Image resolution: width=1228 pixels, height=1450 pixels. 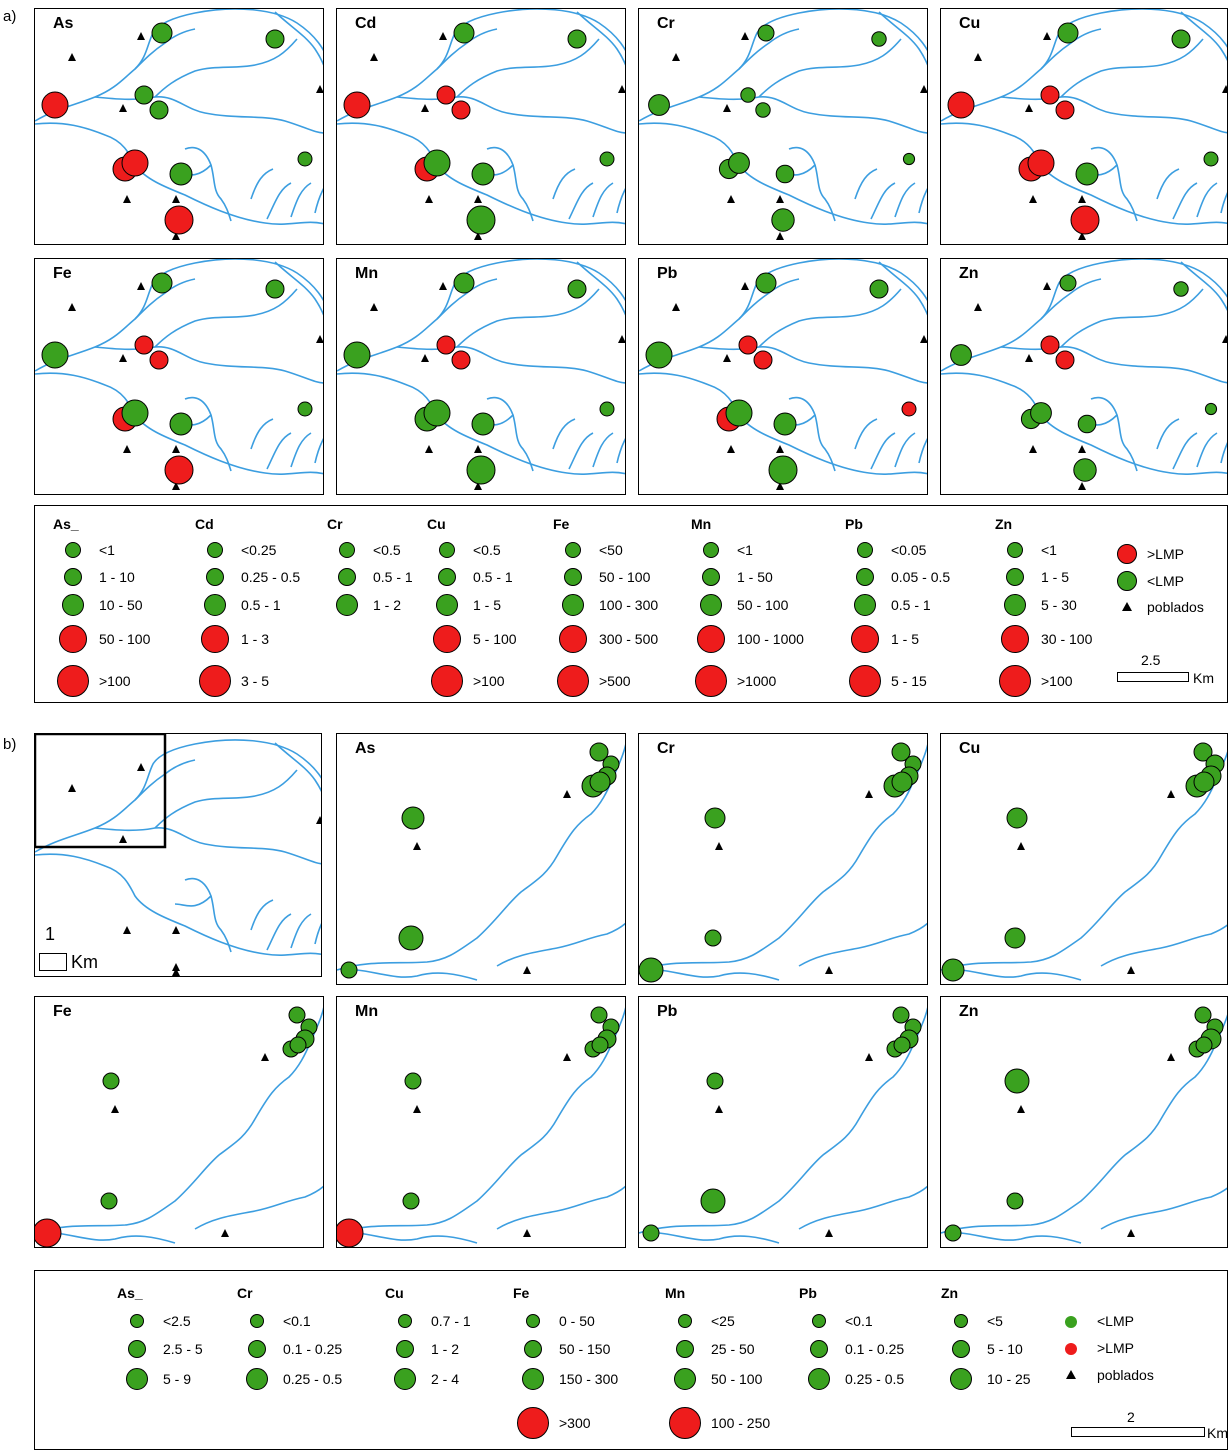 What do you see at coordinates (1055, 577) in the screenshot?
I see `legend-class-label: 1 - 5` at bounding box center [1055, 577].